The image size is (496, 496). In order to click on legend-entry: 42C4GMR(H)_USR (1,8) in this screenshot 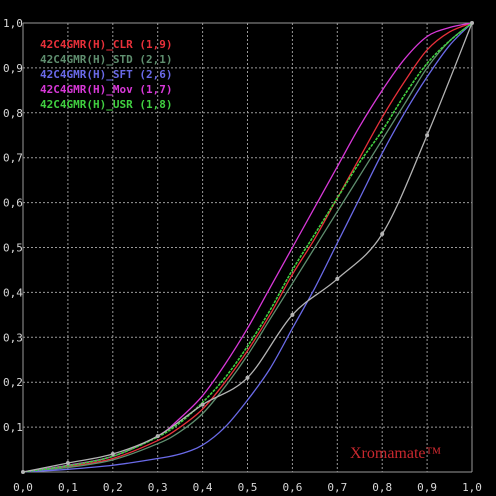, I will do `click(106, 104)`.